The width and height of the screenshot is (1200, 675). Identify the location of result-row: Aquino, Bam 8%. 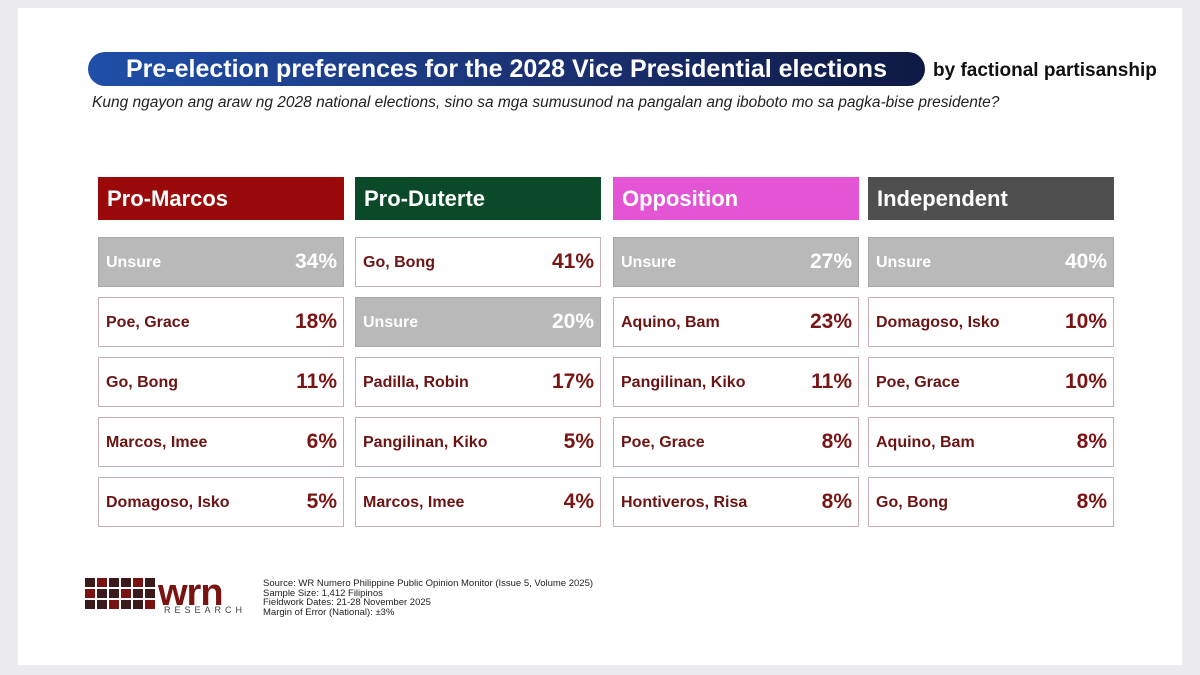
(991, 442).